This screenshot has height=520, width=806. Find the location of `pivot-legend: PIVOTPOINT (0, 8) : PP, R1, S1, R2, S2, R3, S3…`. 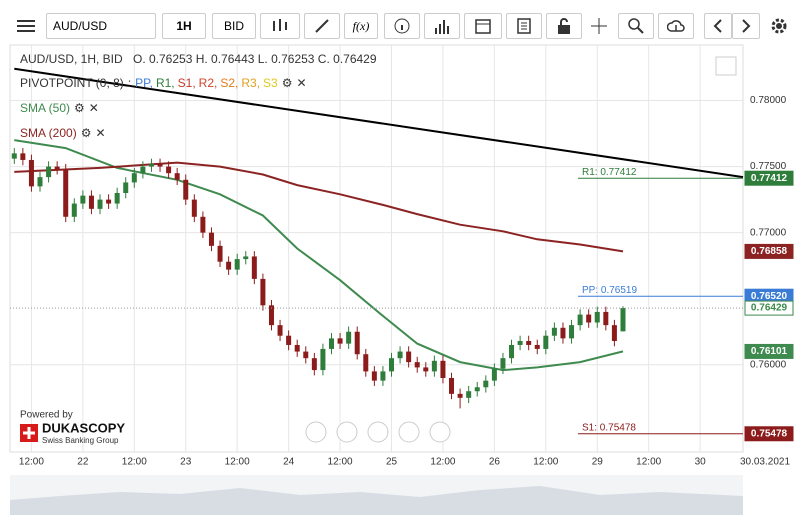

pivot-legend: PIVOTPOINT (0, 8) : PP, R1, S1, R2, S2, R3, S3… is located at coordinates (163, 83).